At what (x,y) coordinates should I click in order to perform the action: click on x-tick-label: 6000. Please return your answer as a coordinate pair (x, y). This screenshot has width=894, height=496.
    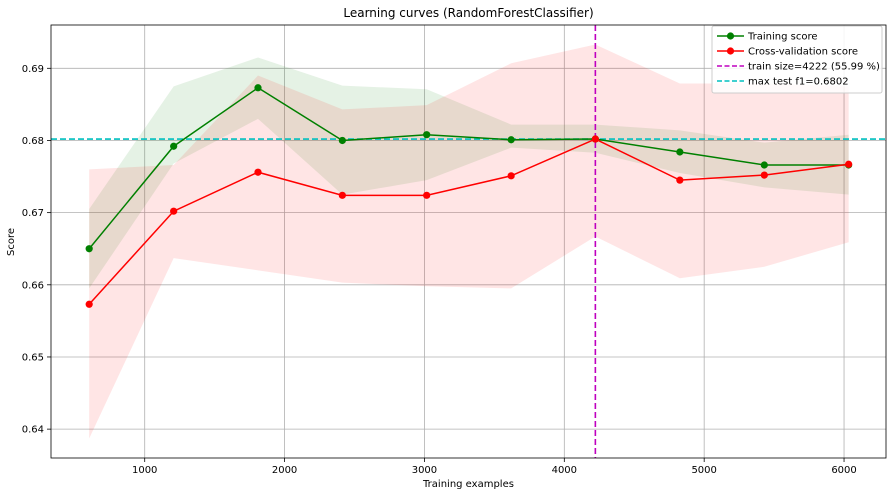
    Looking at the image, I should click on (843, 470).